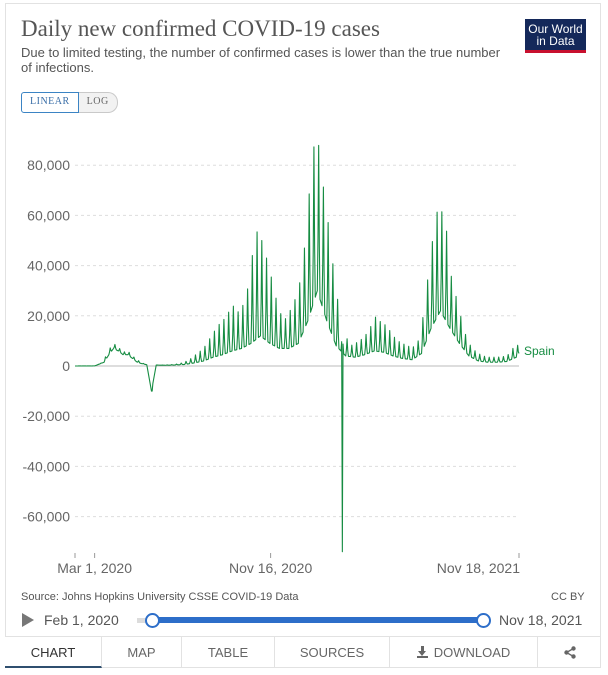 The width and height of the screenshot is (608, 675). I want to click on play-icon, so click(28, 620).